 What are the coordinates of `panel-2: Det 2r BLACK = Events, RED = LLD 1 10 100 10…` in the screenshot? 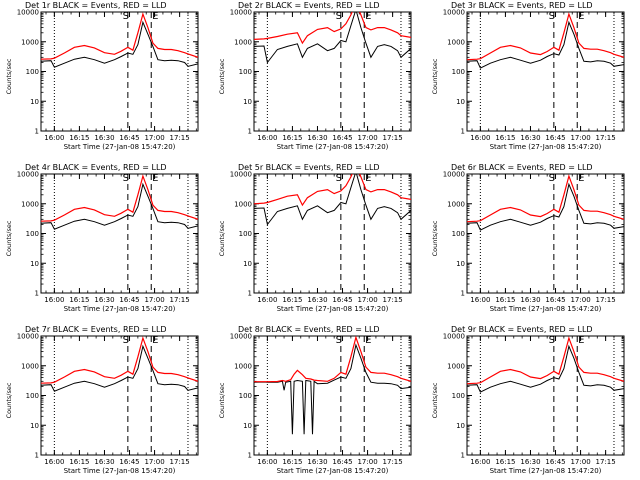 It's located at (315, 76).